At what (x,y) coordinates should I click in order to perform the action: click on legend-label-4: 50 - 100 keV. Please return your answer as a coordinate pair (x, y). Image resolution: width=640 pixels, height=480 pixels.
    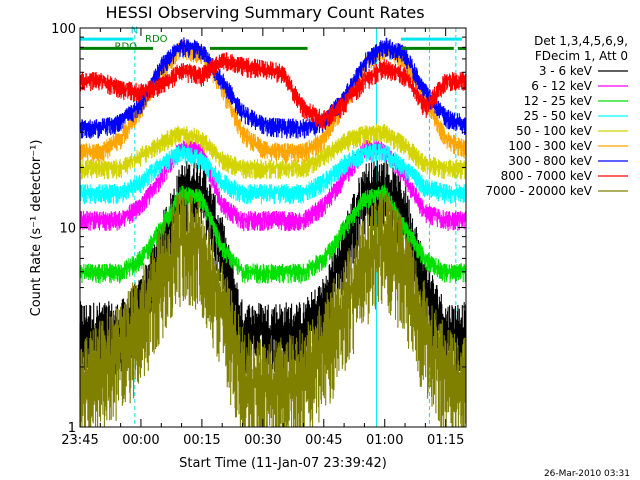
    Looking at the image, I should click on (554, 131).